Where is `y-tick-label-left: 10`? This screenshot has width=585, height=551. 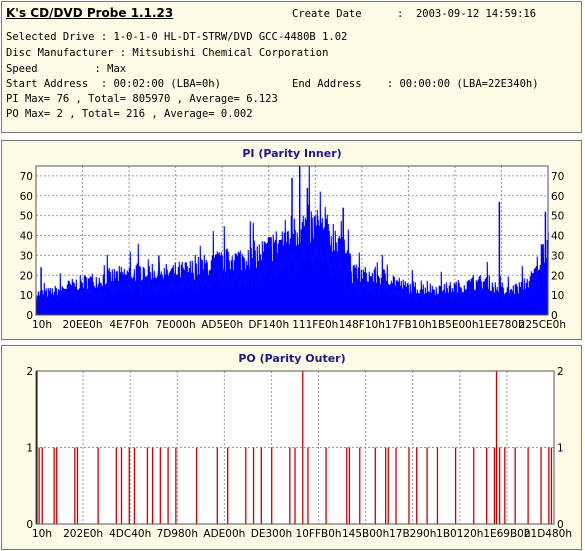
y-tick-label-left: 10 is located at coordinates (26, 296).